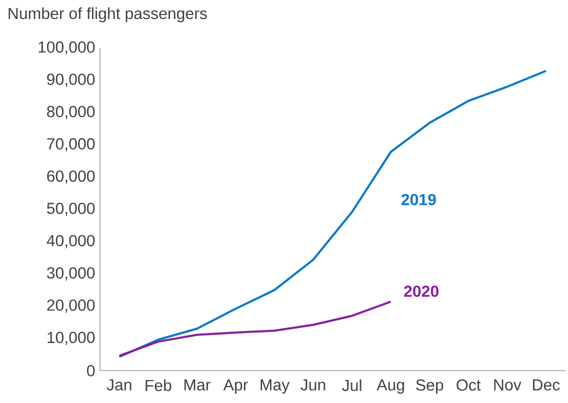 The height and width of the screenshot is (403, 568). I want to click on line-series, so click(255, 329).